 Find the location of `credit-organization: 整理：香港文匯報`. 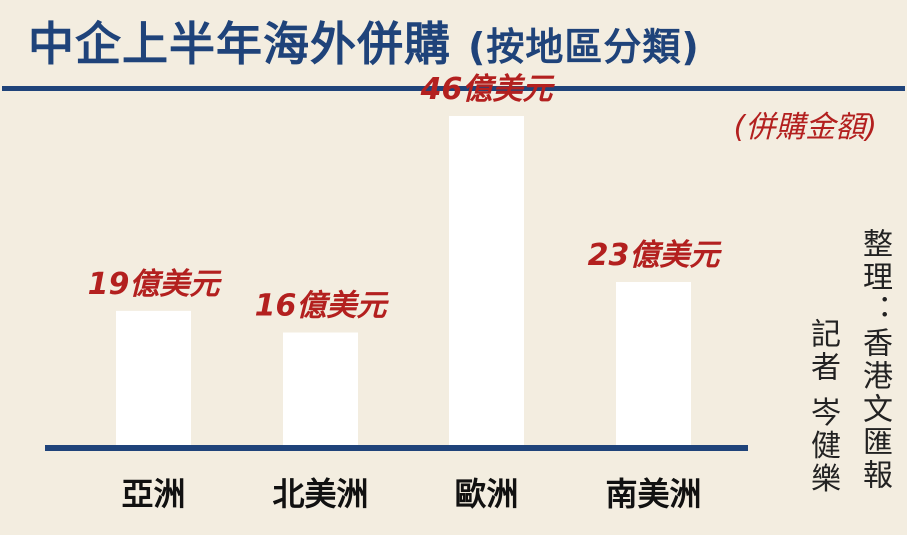

credit-organization: 整理：香港文匯報 is located at coordinates (874, 360).